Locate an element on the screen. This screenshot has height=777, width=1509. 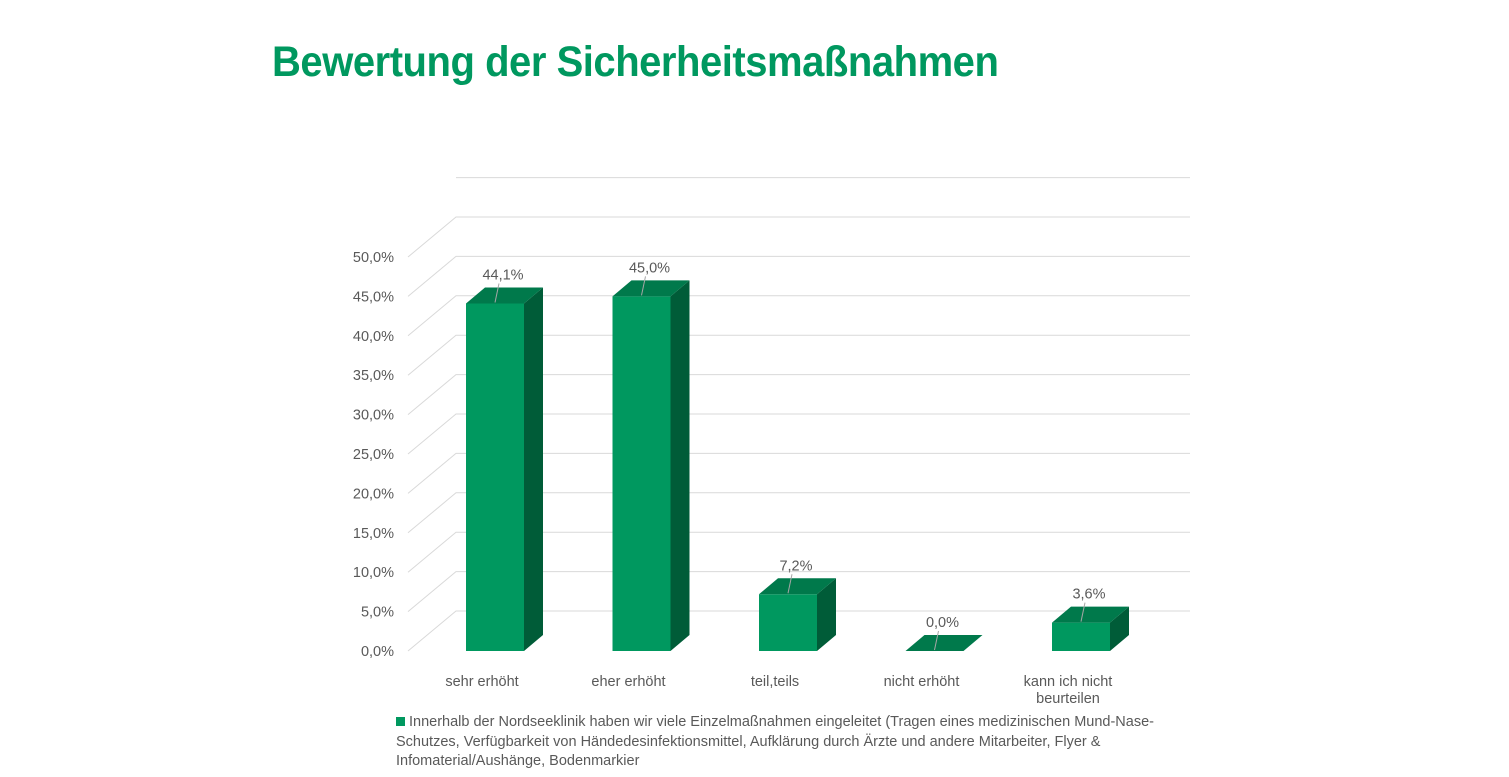
page-title: Bewertung der Sicherheitsmaßnahmen is located at coordinates (635, 62).